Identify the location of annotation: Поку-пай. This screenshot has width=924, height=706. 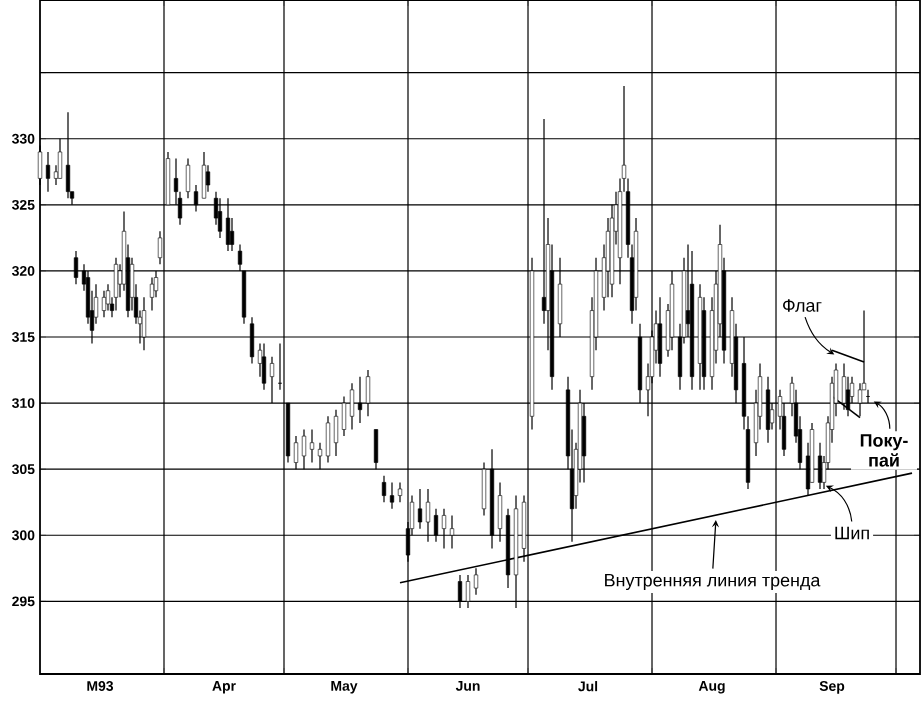
(884, 450).